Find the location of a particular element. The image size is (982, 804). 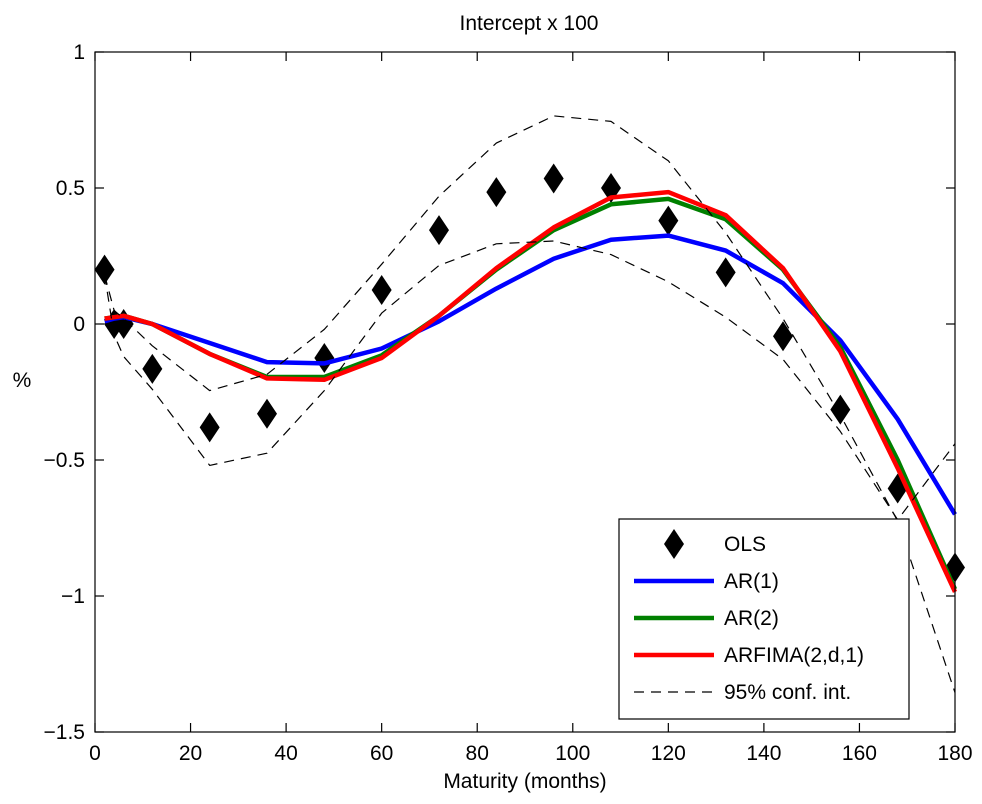

x-tick-label: 0 is located at coordinates (95, 753).